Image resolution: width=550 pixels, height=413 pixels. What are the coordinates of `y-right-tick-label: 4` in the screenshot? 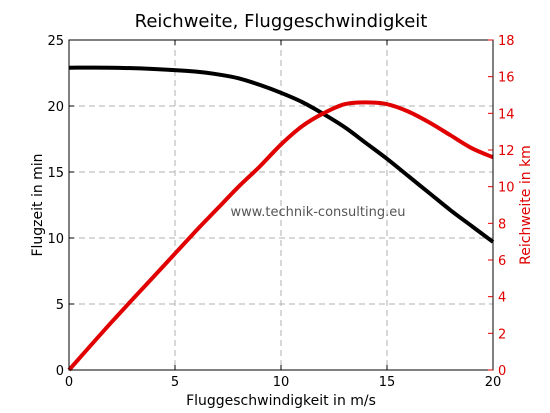 It's located at (502, 298).